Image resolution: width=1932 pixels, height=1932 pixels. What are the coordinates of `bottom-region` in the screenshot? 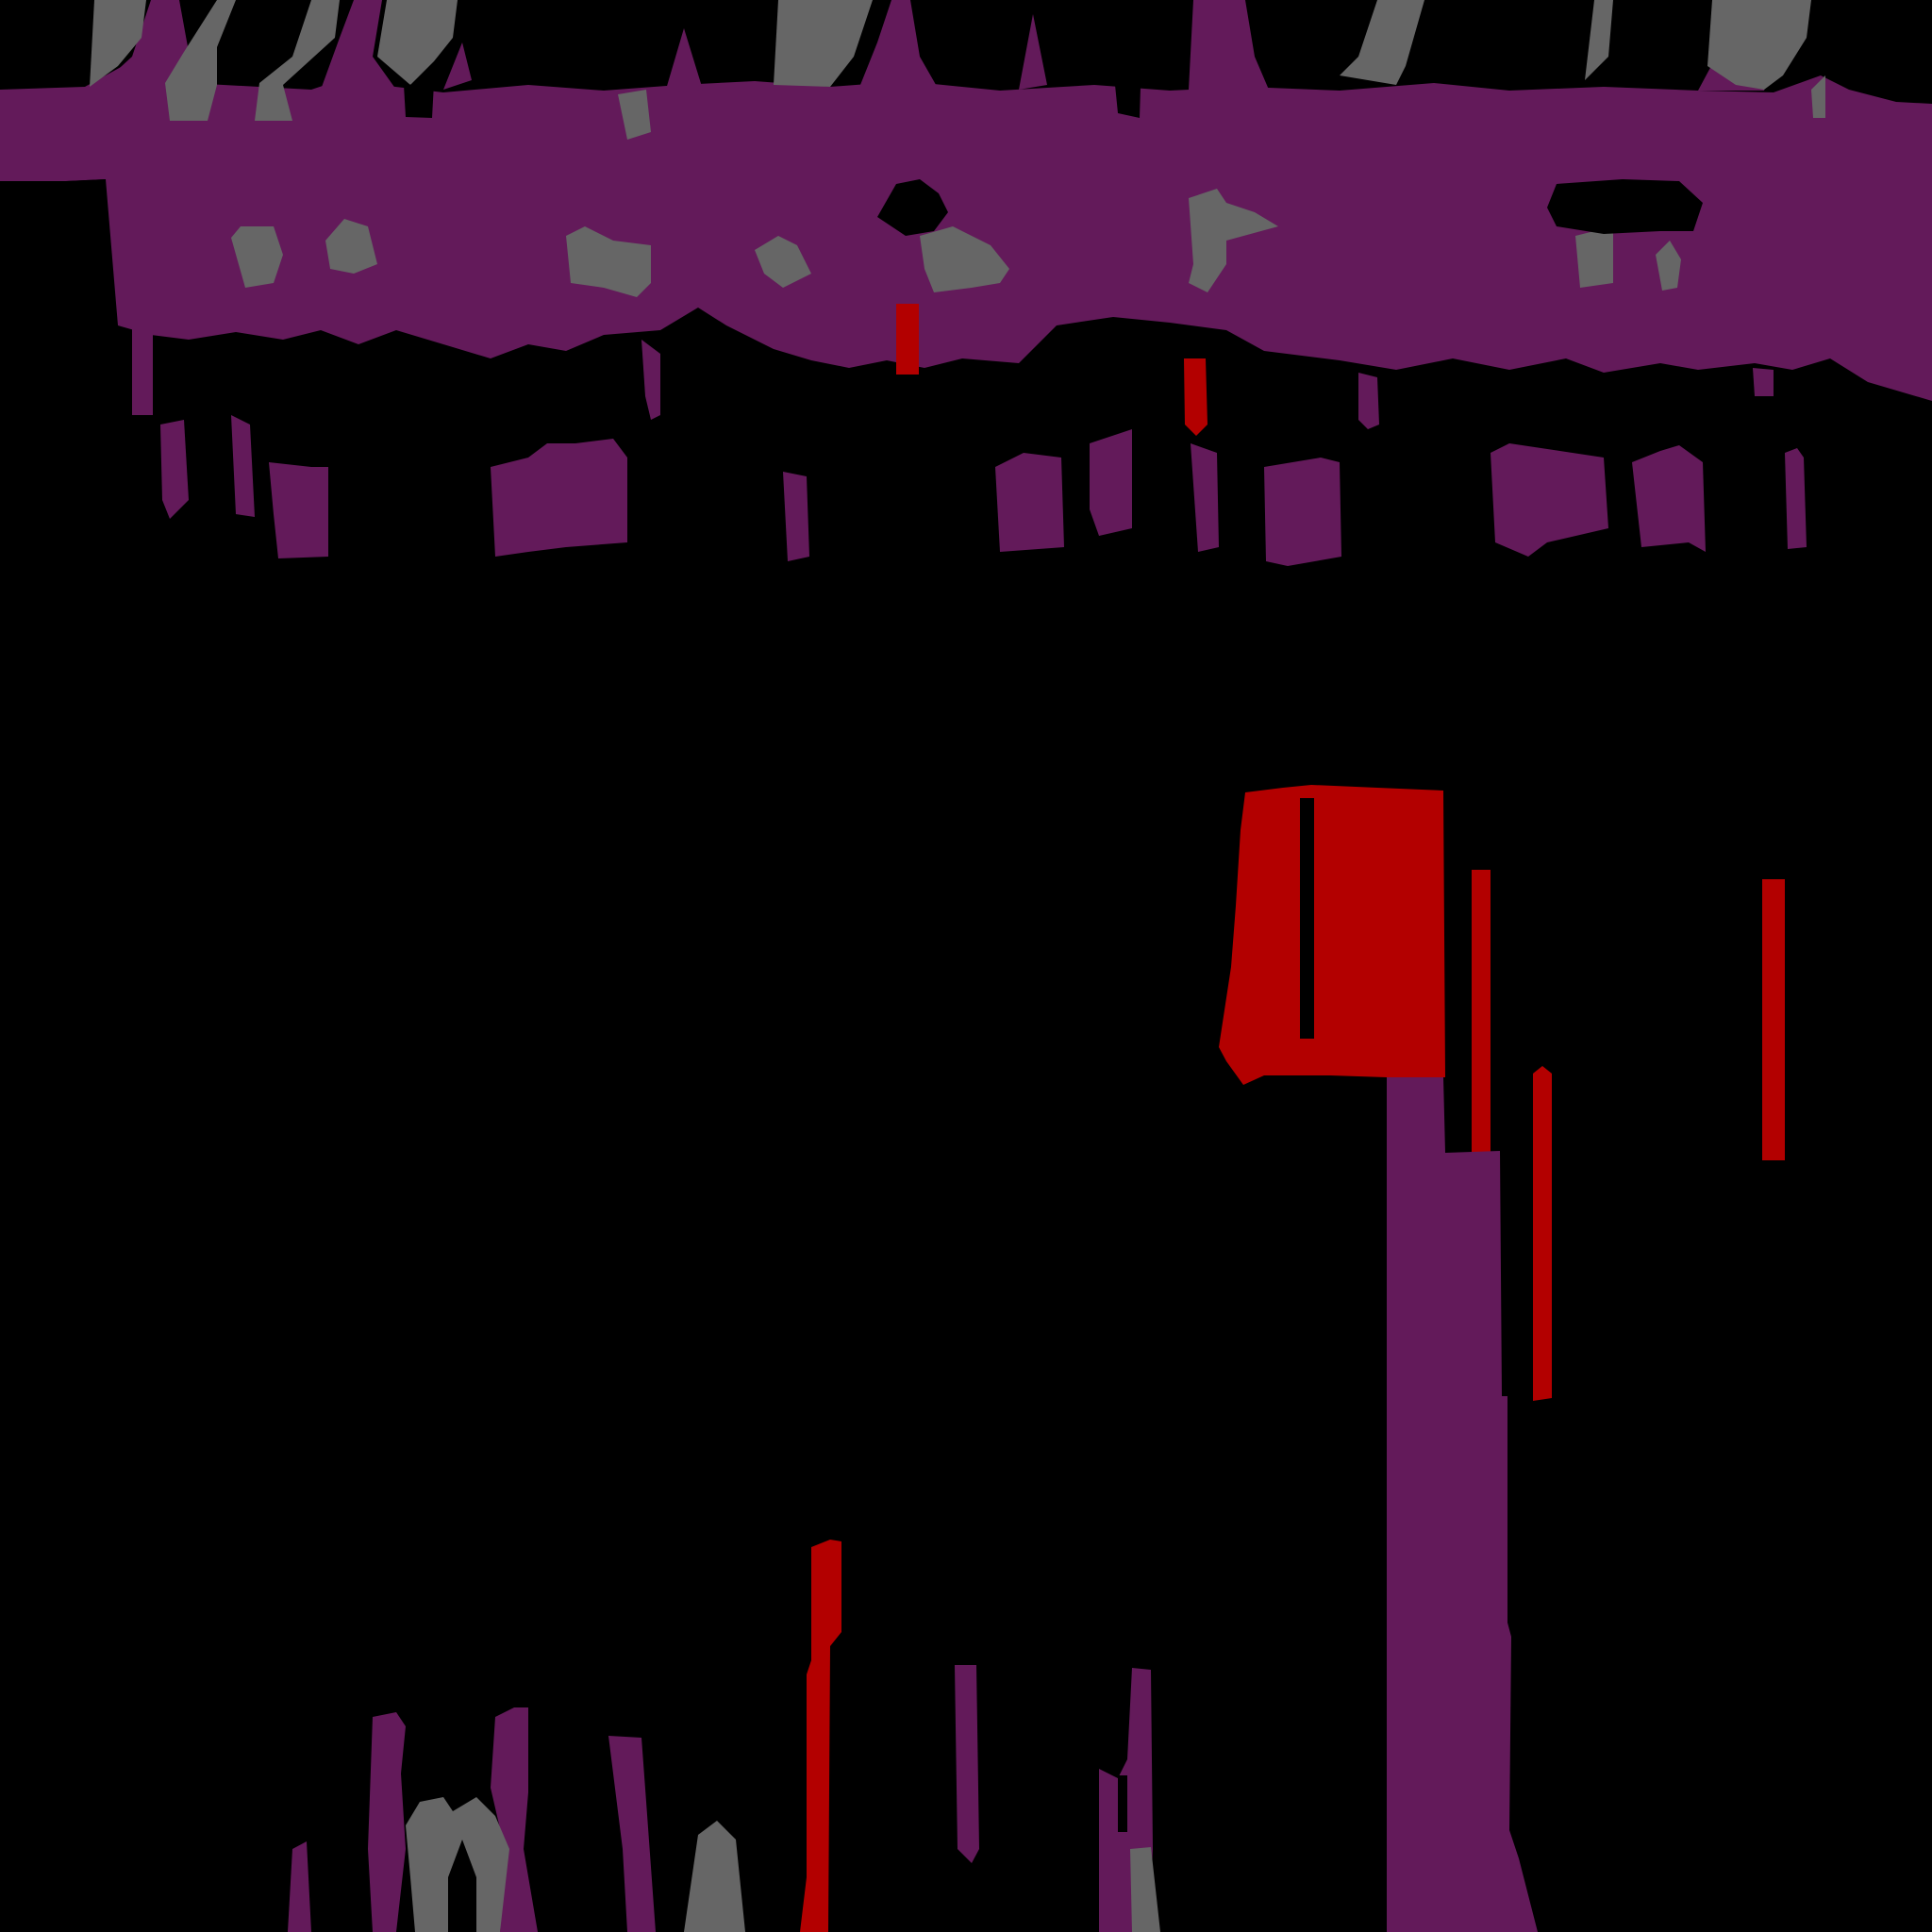 It's located at (724, 1736).